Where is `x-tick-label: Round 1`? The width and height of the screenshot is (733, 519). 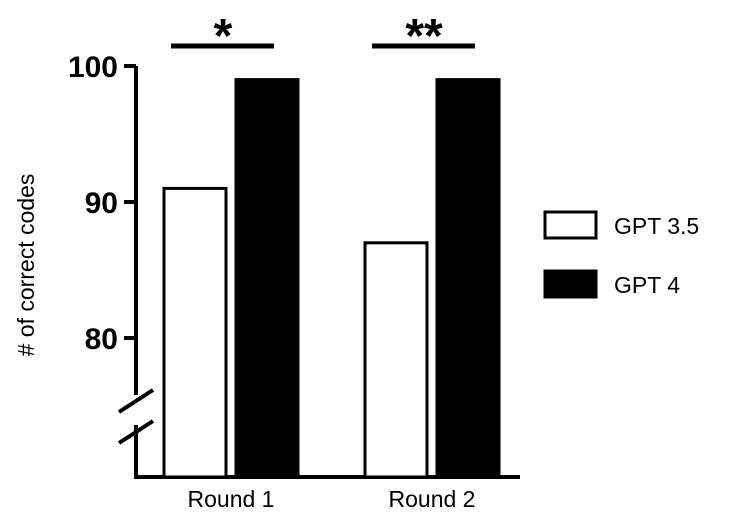
x-tick-label: Round 1 is located at coordinates (231, 499).